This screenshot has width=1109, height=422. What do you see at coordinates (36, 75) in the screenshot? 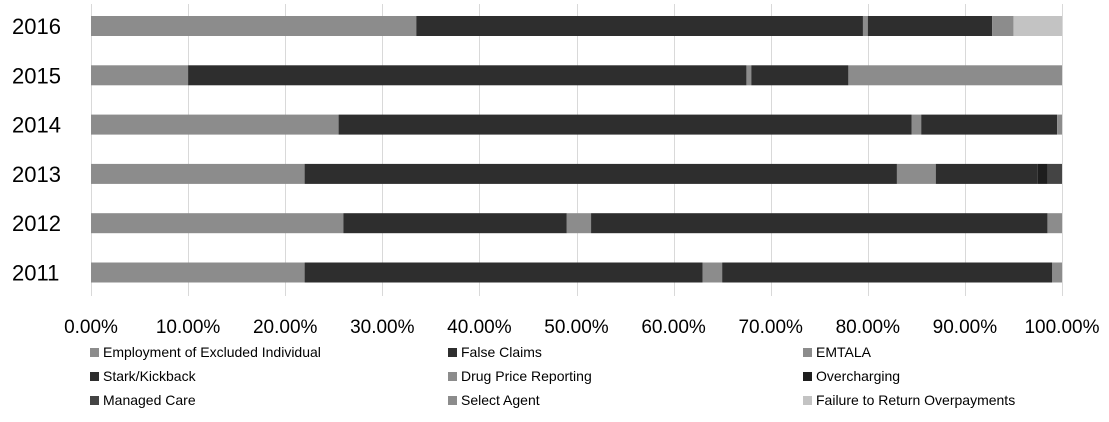
I see `y-tick-label: 2015` at bounding box center [36, 75].